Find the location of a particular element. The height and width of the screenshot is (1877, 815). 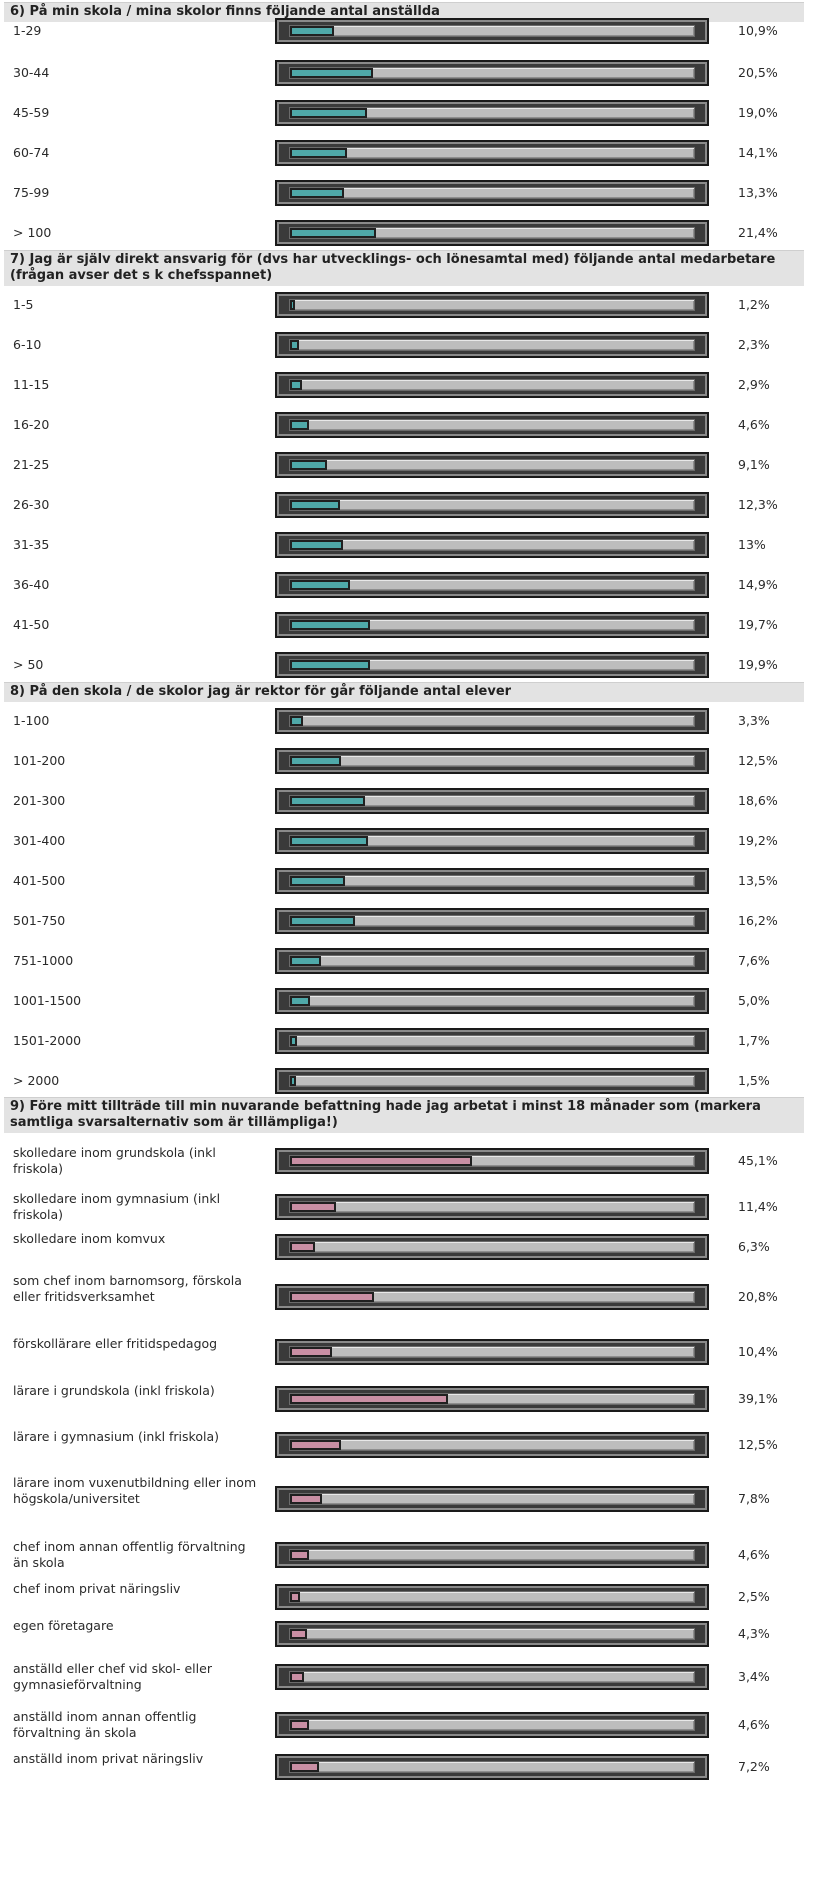

answer-row: 36-40 14,9% is located at coordinates (407, 585).